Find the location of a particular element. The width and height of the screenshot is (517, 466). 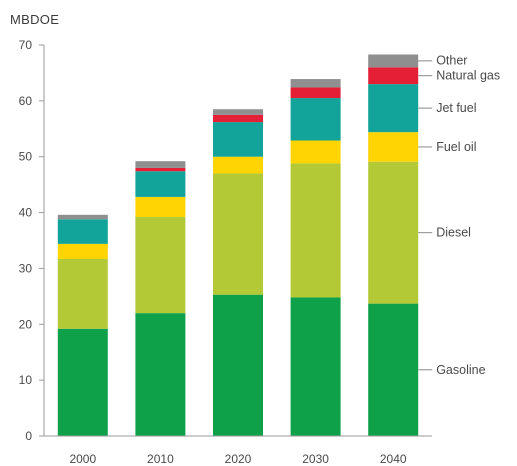

legend-item-fuel-oil: Fuel oil is located at coordinates (447, 147).